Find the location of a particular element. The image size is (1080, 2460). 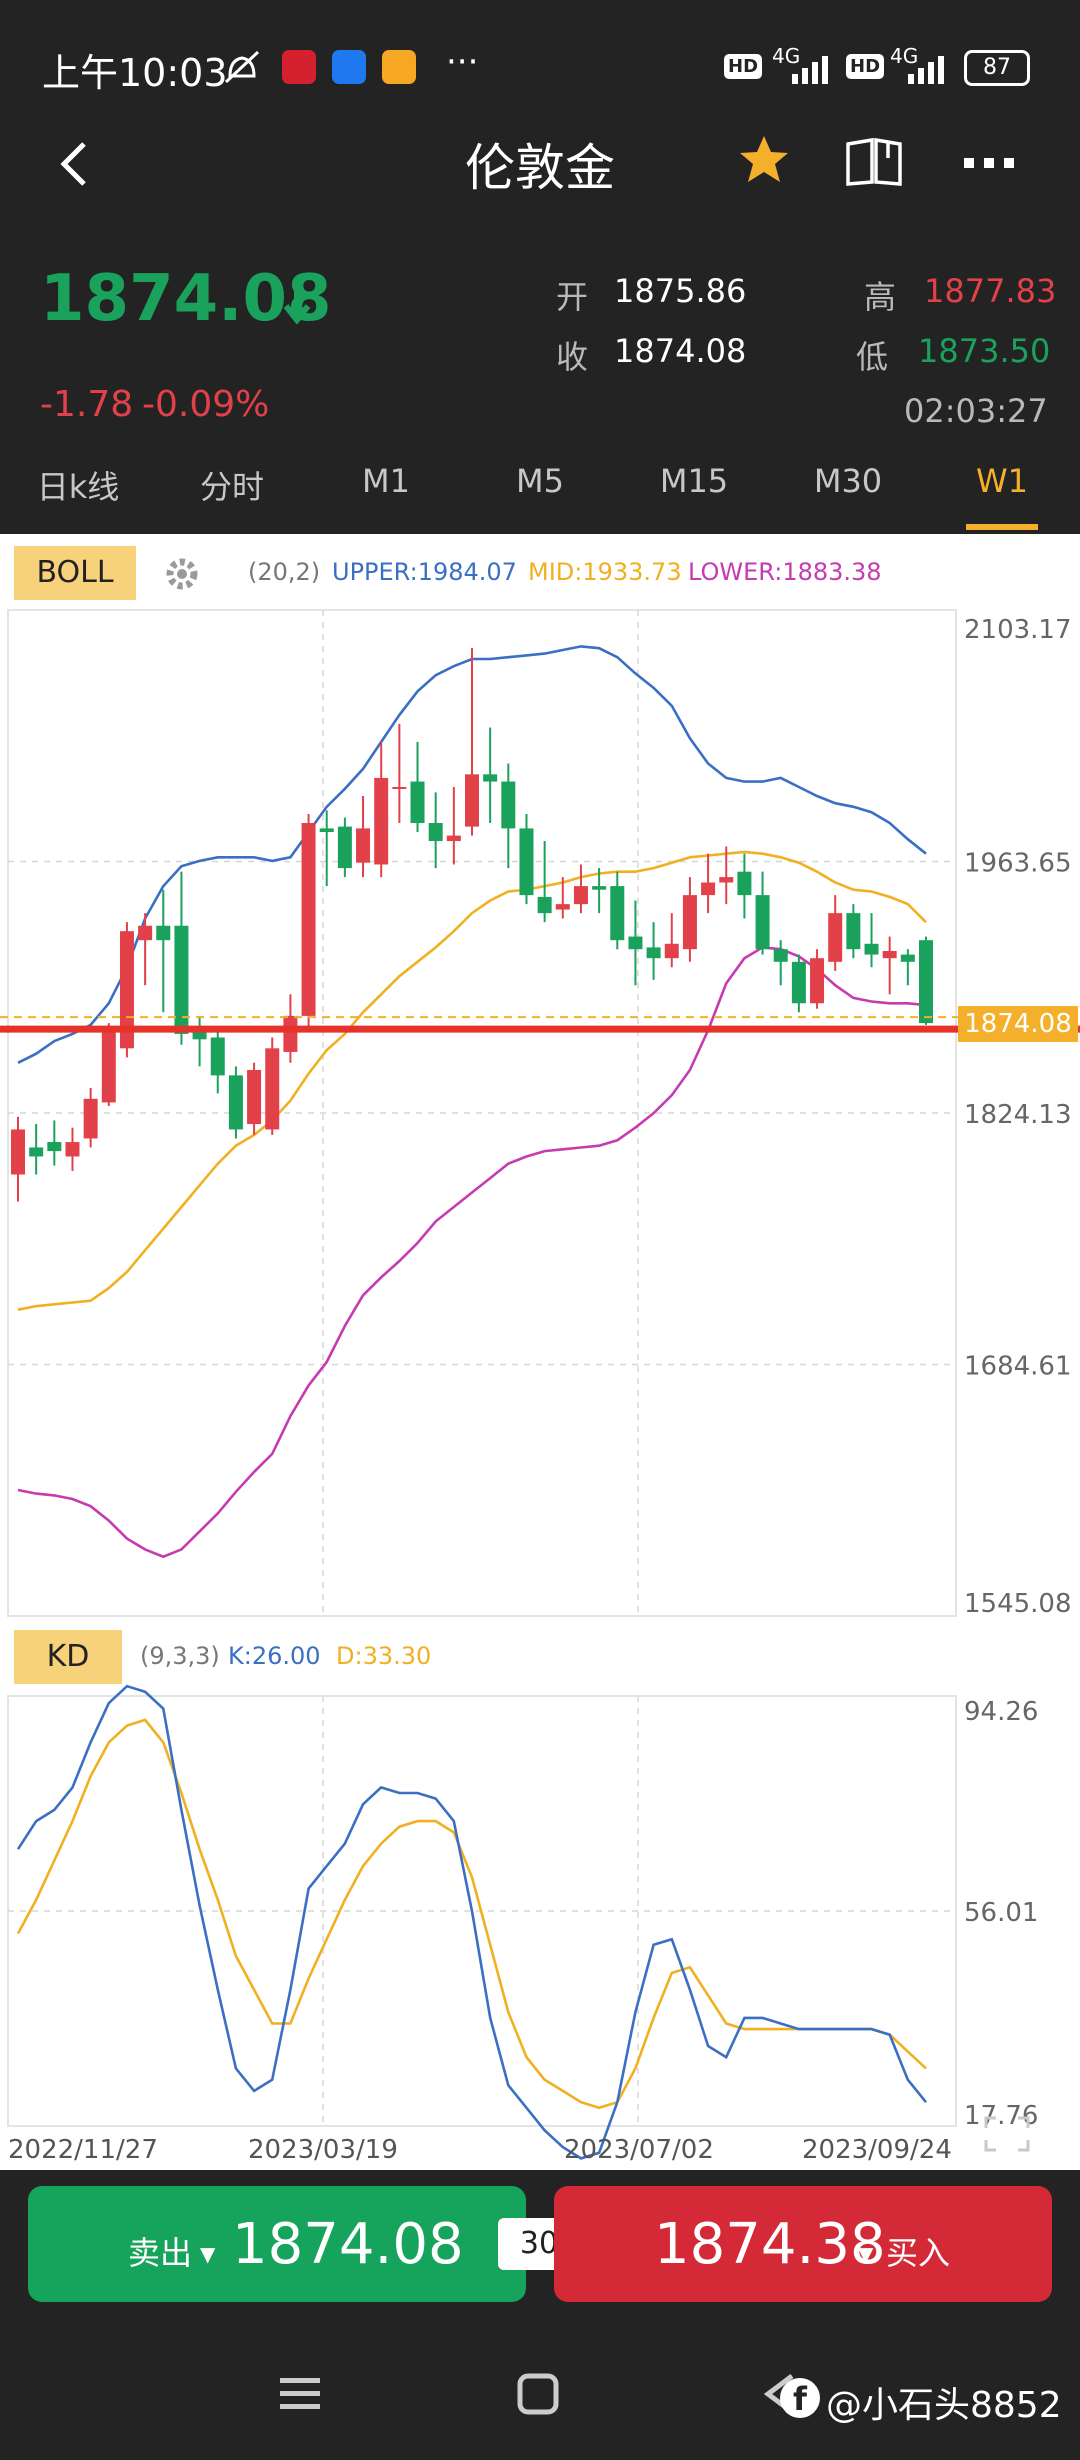

page-title: 伦敦金 is located at coordinates (540, 168).